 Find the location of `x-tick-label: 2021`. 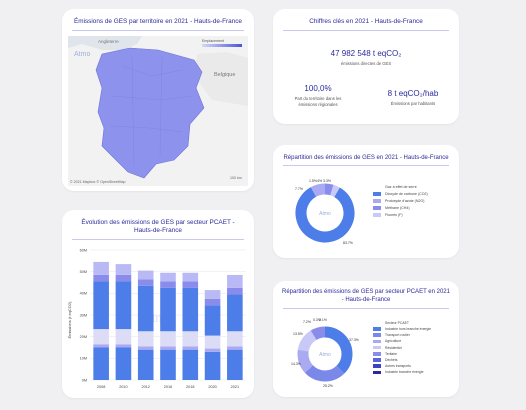

x-tick-label: 2021 is located at coordinates (235, 387).